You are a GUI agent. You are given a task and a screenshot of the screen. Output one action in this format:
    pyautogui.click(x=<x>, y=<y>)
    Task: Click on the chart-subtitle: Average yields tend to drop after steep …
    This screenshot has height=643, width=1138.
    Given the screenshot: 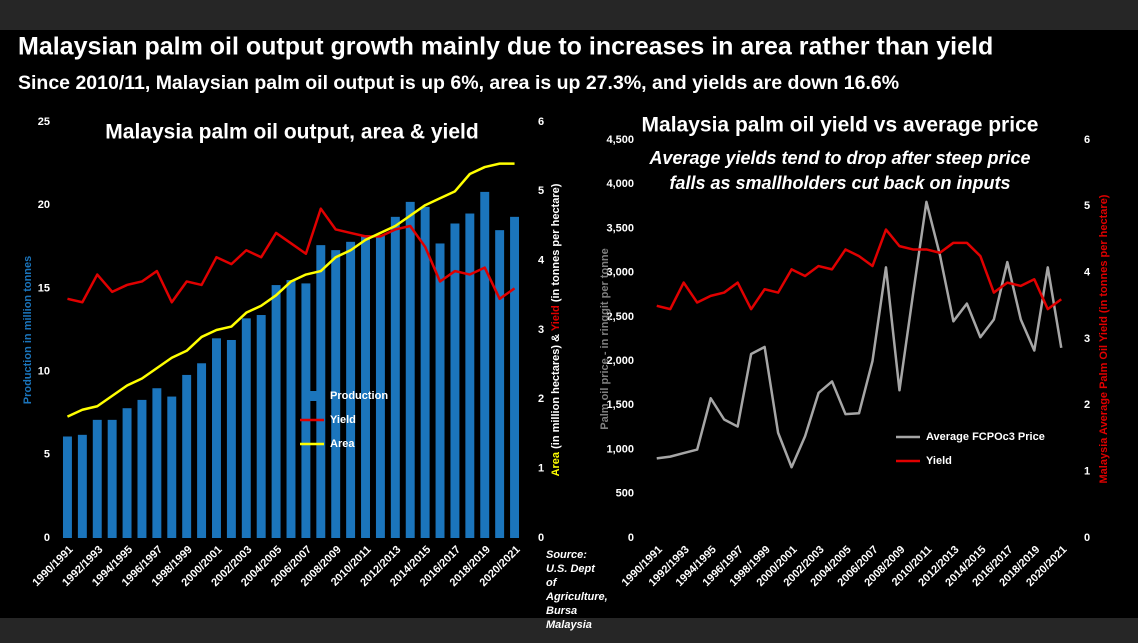 What is the action you would take?
    pyautogui.click(x=840, y=170)
    